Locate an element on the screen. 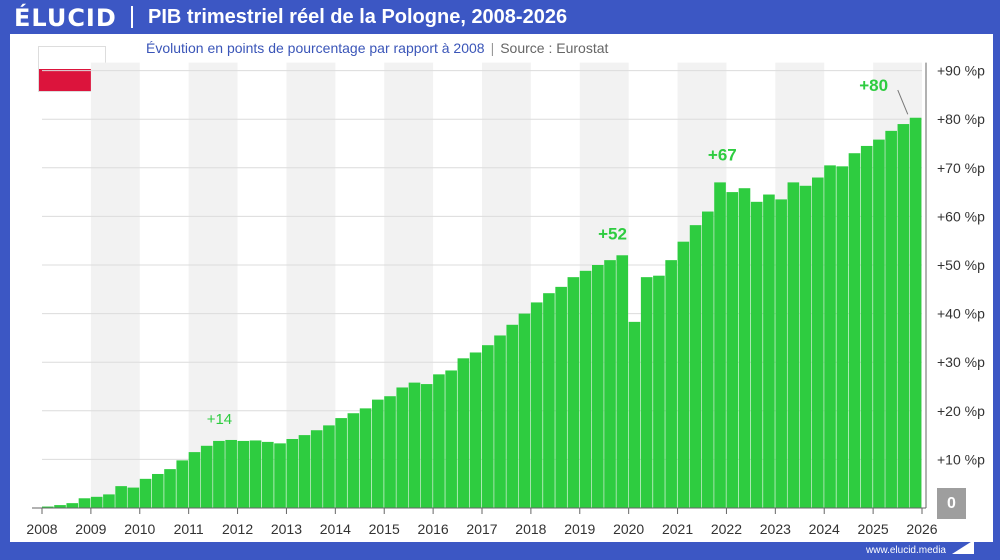  x-tick-label: 2016 is located at coordinates (433, 529).